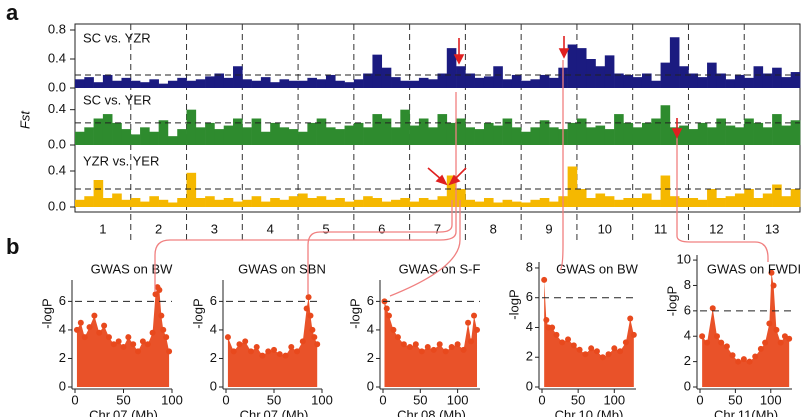 The height and width of the screenshot is (417, 807). I want to click on y-tick-label: 0.0, so click(57, 143).